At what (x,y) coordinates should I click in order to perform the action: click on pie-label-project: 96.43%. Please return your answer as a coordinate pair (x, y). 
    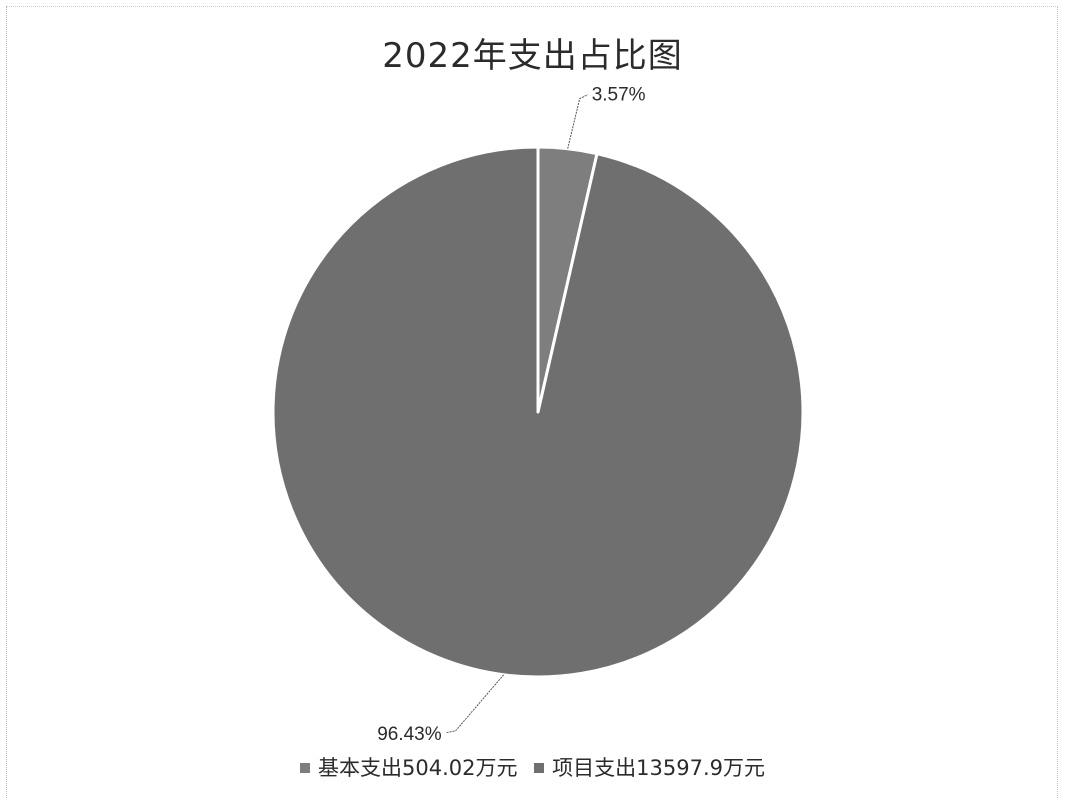
    Looking at the image, I should click on (409, 734).